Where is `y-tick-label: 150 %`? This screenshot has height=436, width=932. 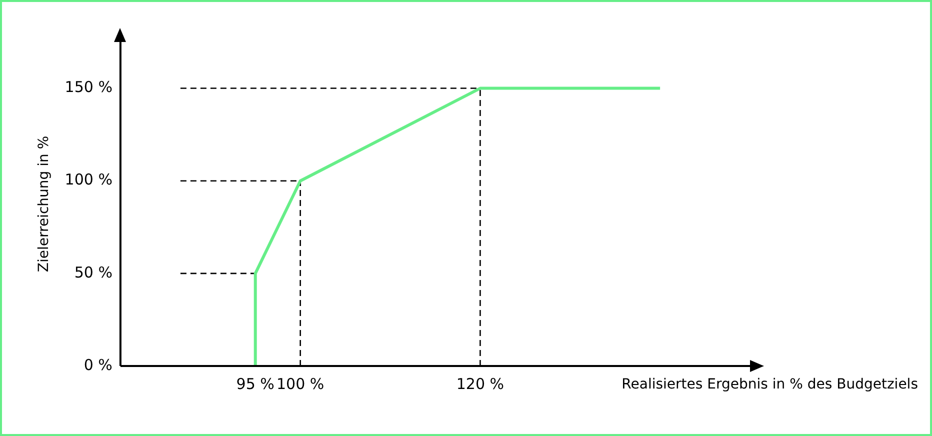
y-tick-label: 150 % is located at coordinates (88, 87).